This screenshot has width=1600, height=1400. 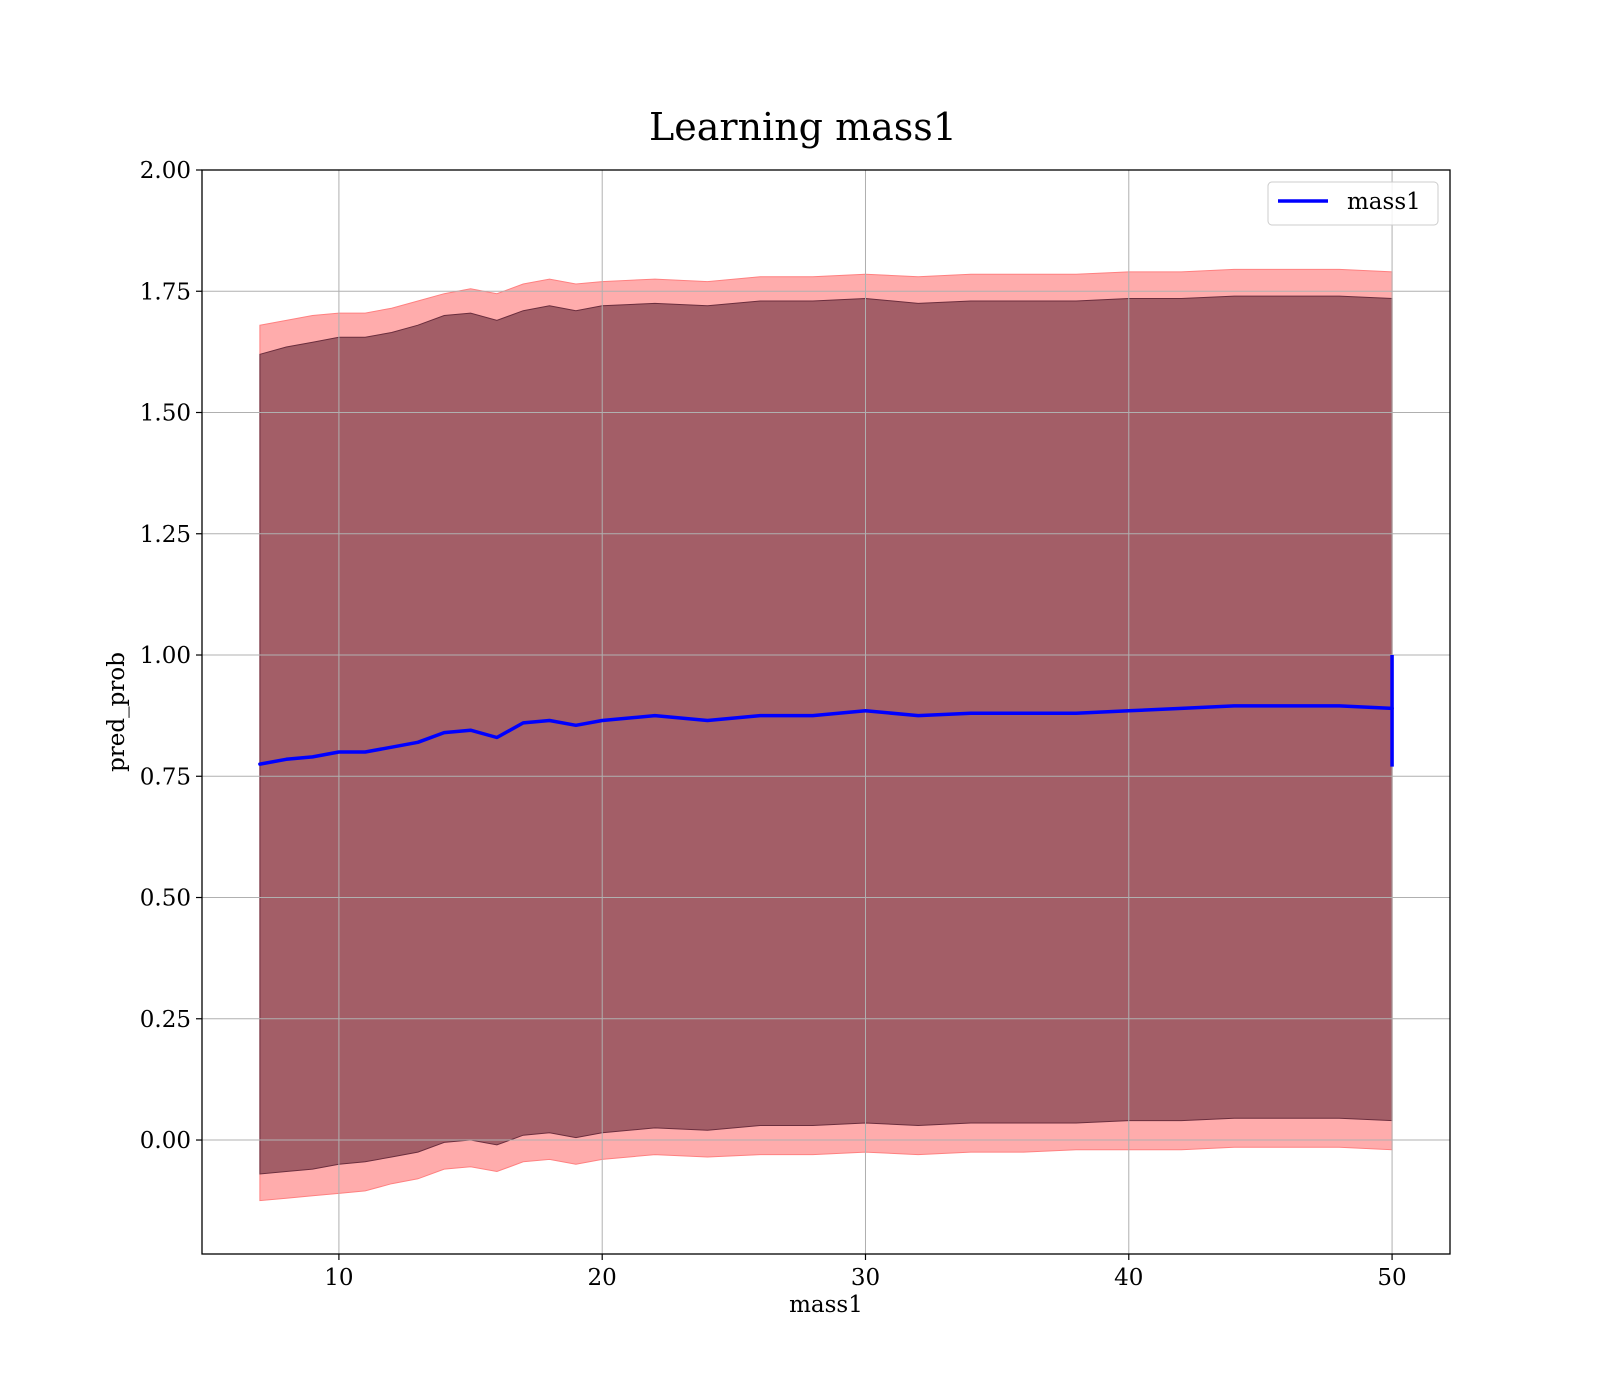 I want to click on x-tick-label: 30, so click(x=865, y=1278).